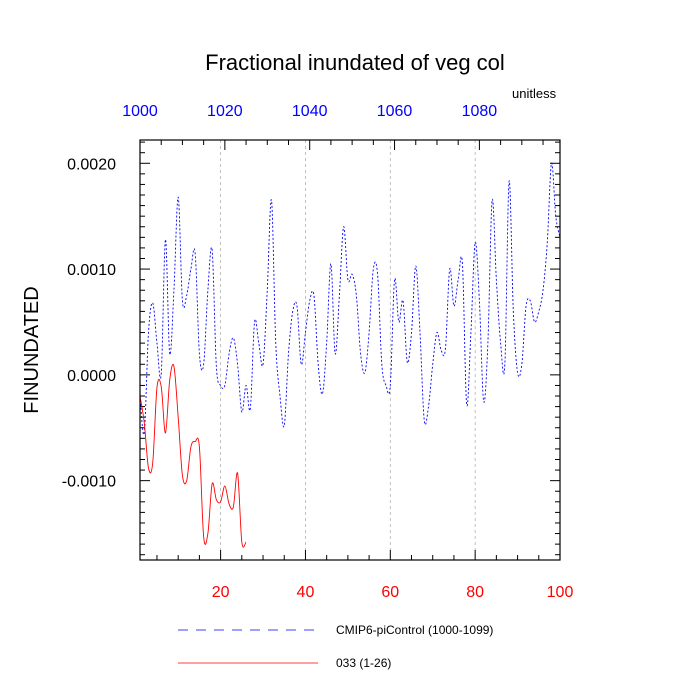  I want to click on x-bottom-tick-label-0: 20, so click(221, 592).